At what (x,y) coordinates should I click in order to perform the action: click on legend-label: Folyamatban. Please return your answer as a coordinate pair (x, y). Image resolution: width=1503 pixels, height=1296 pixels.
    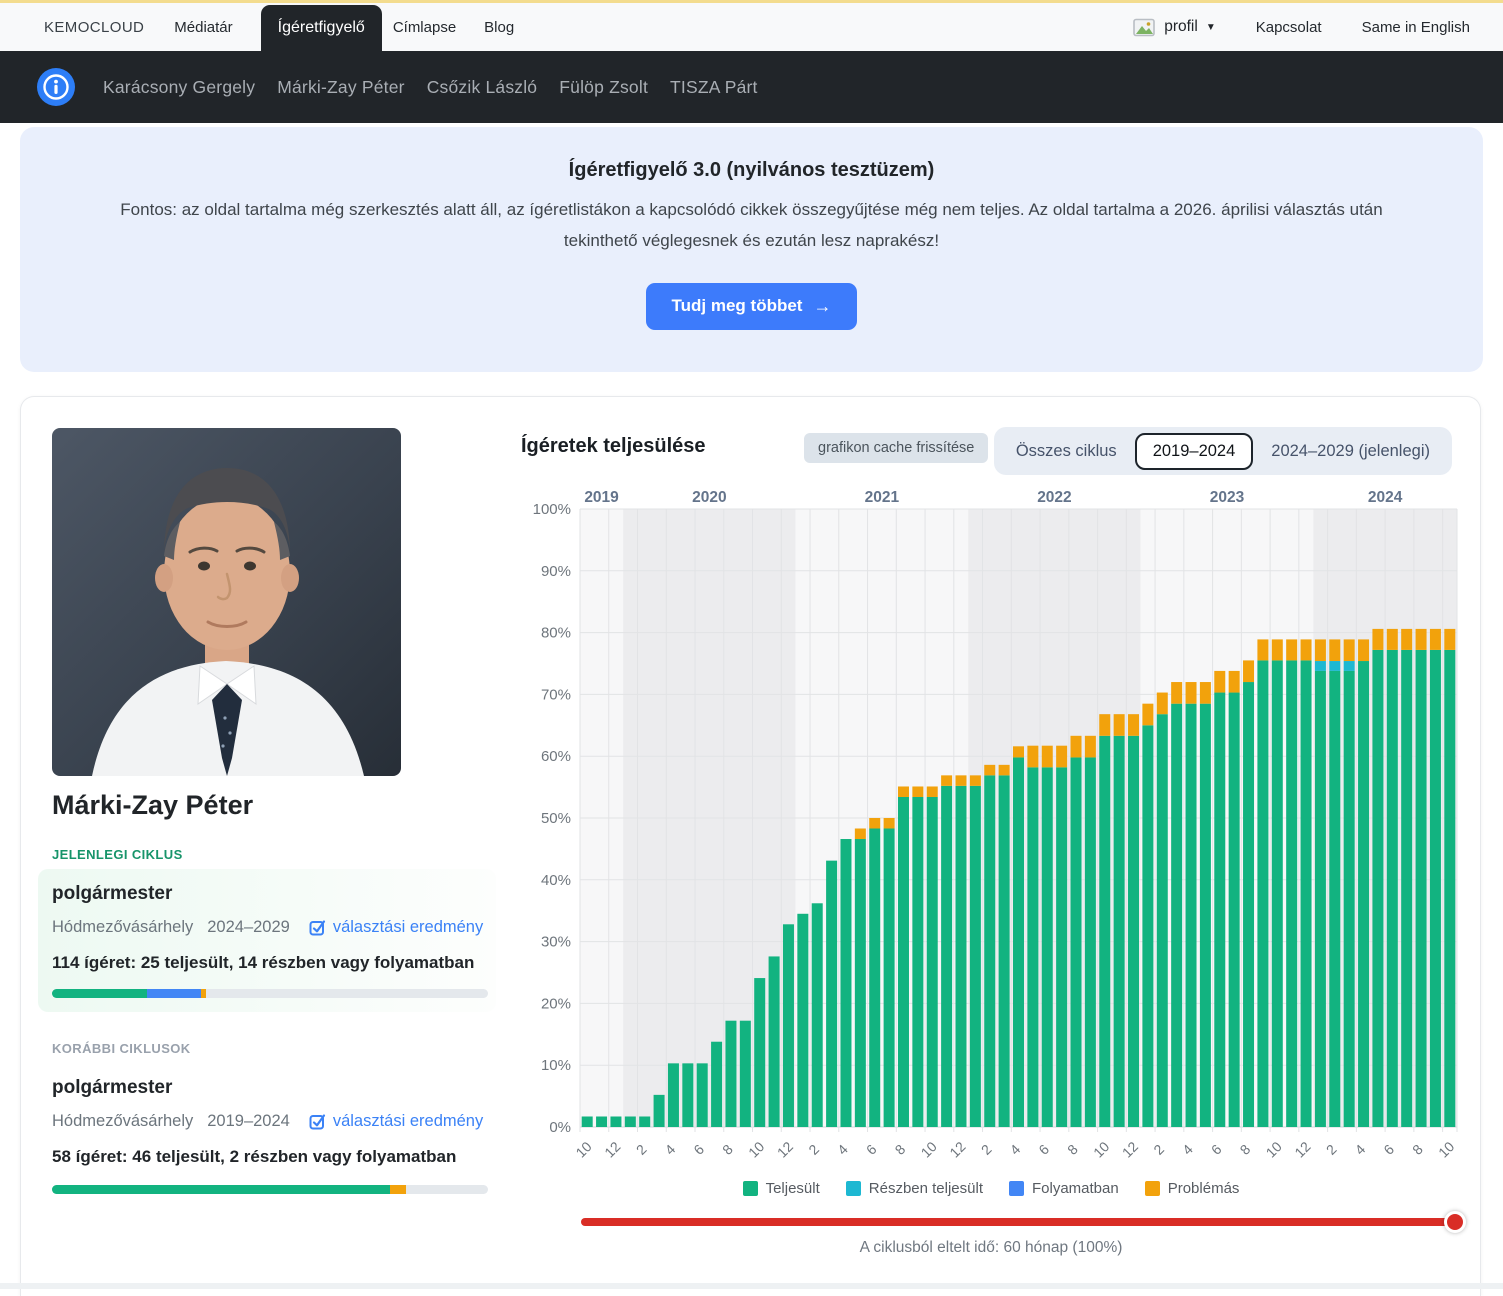
    Looking at the image, I should click on (1075, 1188).